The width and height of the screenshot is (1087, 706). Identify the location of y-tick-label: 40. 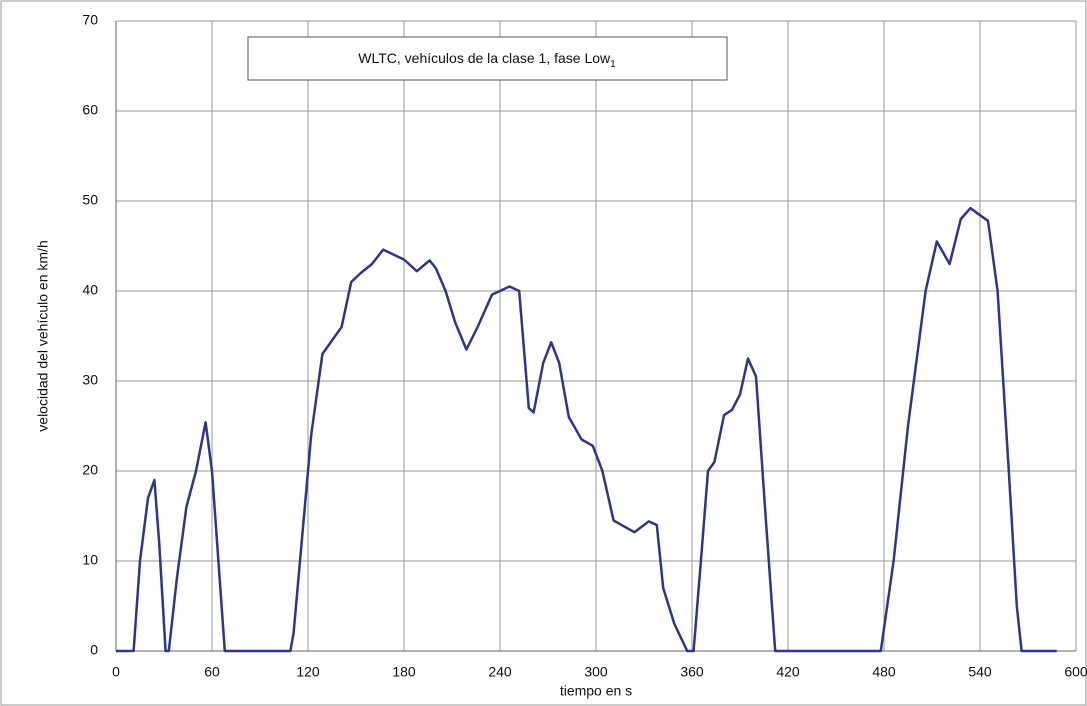
(90, 290).